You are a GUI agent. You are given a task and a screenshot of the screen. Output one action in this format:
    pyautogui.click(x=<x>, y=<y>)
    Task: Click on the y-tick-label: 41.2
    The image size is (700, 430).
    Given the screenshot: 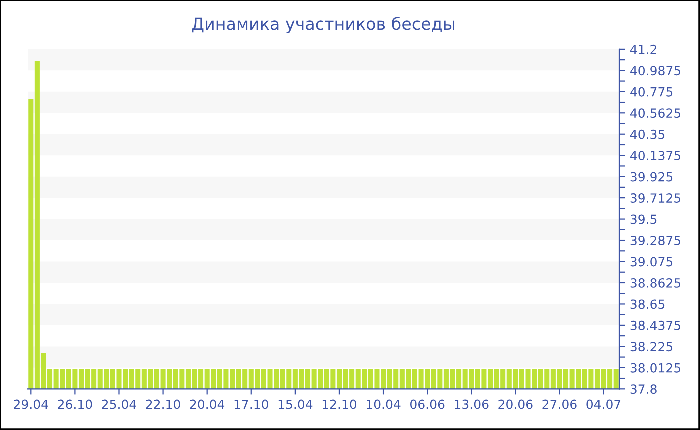 What is the action you would take?
    pyautogui.click(x=643, y=49)
    